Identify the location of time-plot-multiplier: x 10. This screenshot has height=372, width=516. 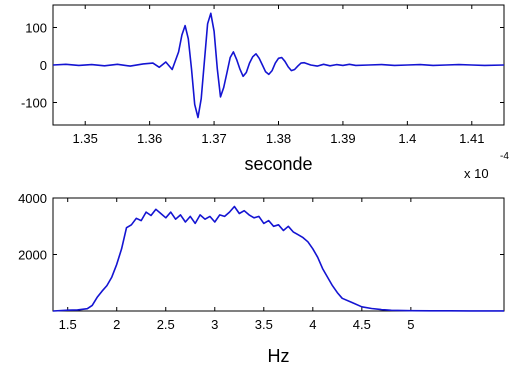
(476, 173).